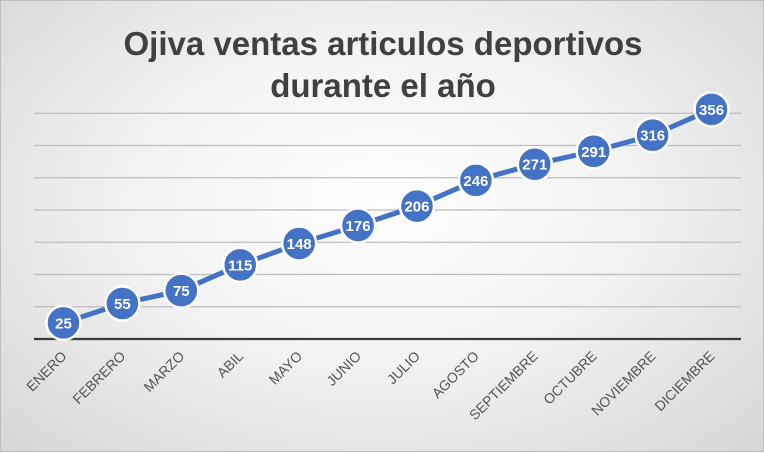  I want to click on data-label: 25, so click(63, 323).